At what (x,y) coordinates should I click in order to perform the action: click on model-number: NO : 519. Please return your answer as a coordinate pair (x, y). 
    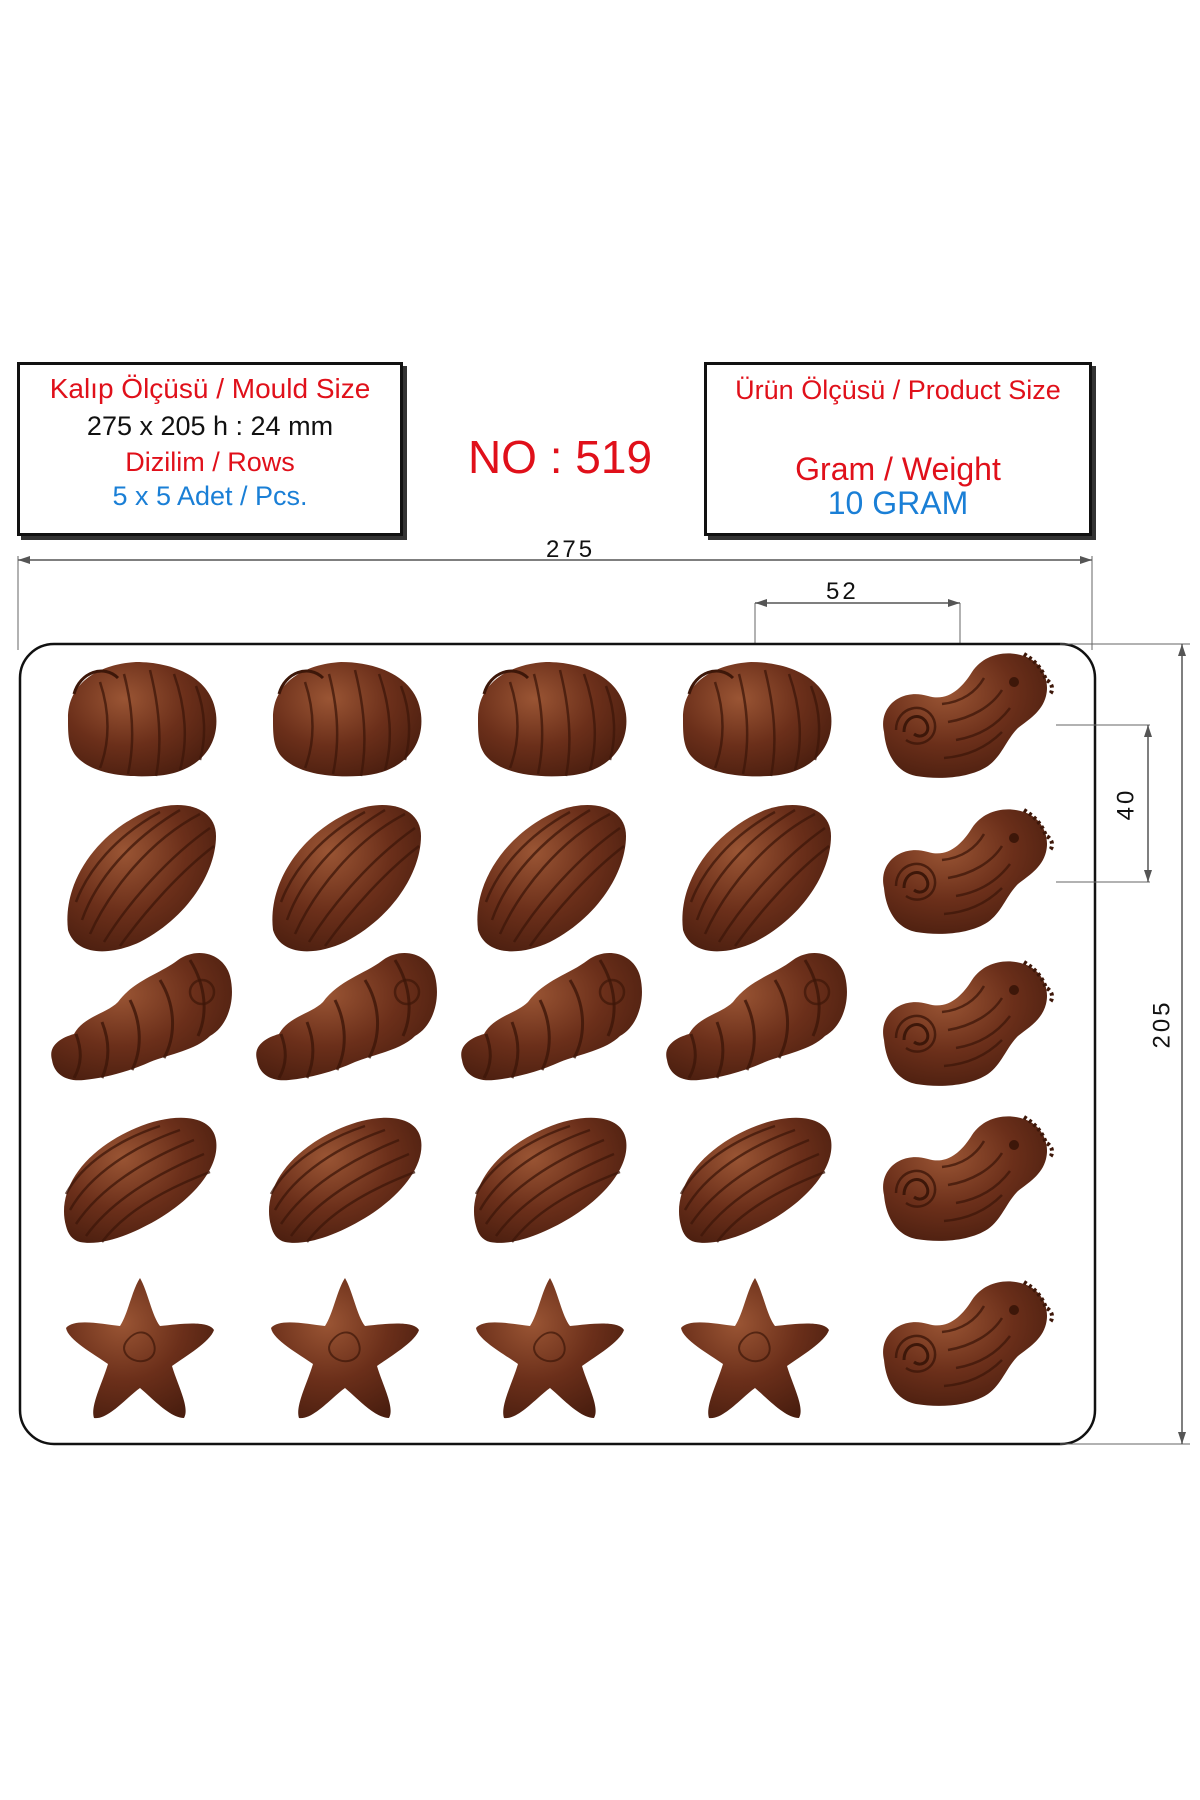
    Looking at the image, I should click on (560, 457).